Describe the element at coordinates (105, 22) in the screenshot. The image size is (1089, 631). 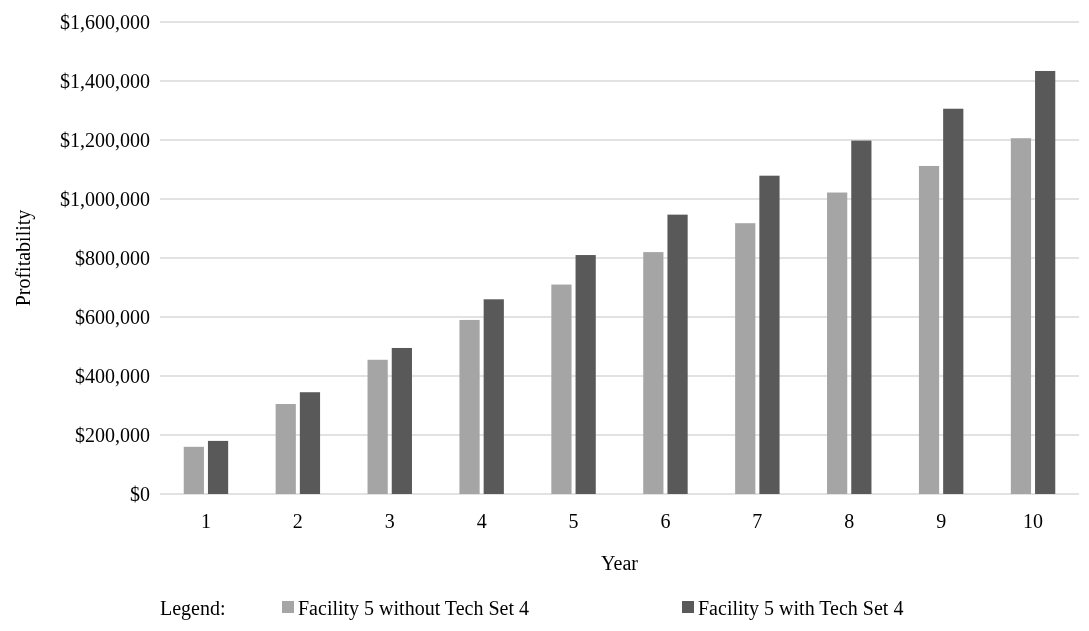
I see `y-tick-label: $1,600,000` at that location.